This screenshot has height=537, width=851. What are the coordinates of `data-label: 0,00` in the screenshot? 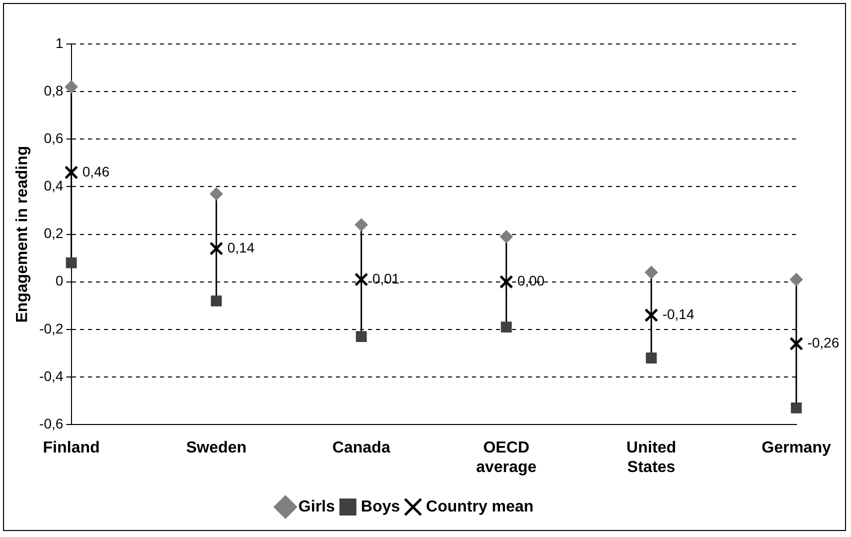 It's located at (531, 280).